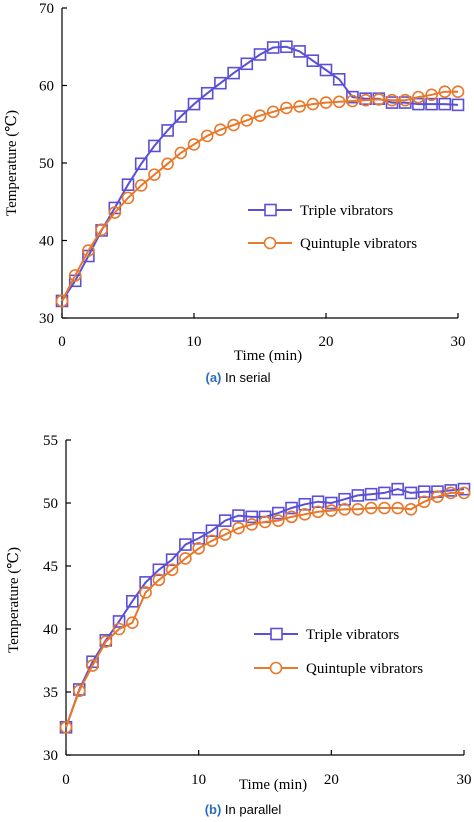 The image size is (474, 822). I want to click on chart-caption: (a) In serial, so click(237, 377).